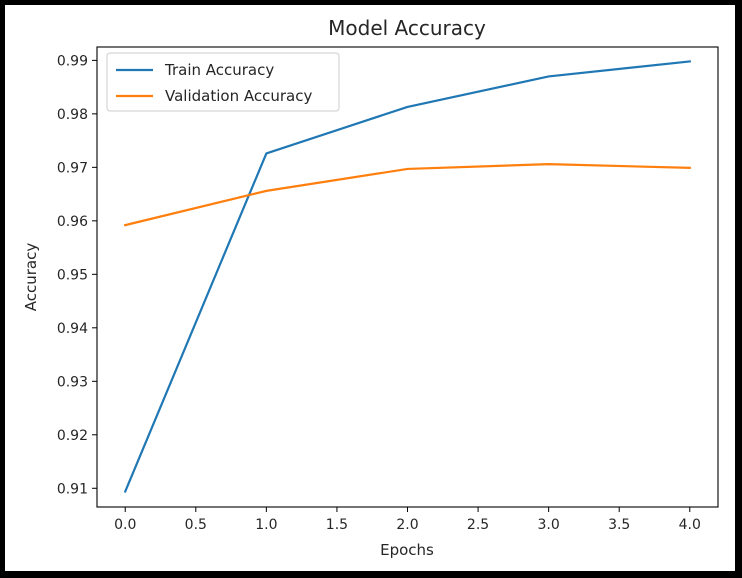 The height and width of the screenshot is (578, 742). Describe the element at coordinates (72, 329) in the screenshot. I see `y-tick-label: 0.94` at that location.